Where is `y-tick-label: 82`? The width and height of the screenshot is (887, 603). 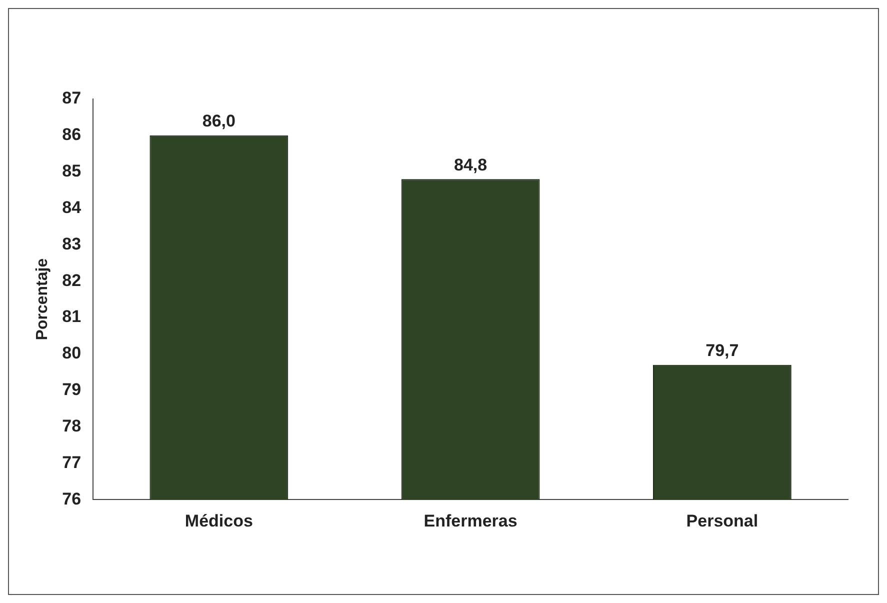 y-tick-label: 82 is located at coordinates (72, 280).